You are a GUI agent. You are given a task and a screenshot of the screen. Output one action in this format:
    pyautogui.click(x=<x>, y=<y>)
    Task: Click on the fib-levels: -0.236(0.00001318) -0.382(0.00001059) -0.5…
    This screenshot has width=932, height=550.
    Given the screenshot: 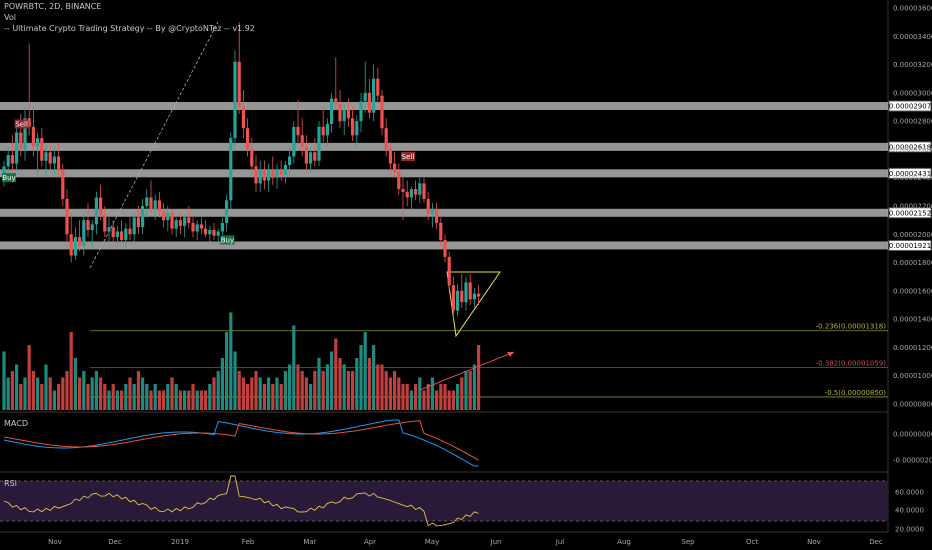 What is the action you would take?
    pyautogui.click(x=489, y=360)
    